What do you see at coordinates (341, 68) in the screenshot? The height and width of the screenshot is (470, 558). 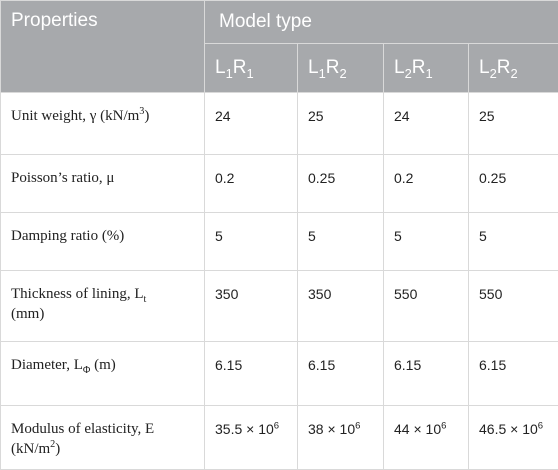 I see `header-model-l1r2: L1R2` at bounding box center [341, 68].